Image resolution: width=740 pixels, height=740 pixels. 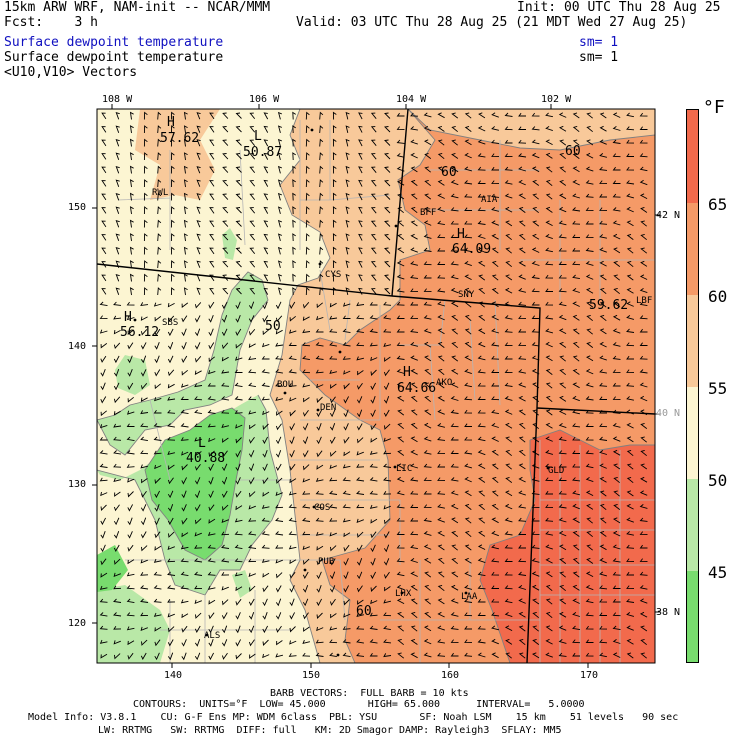 What do you see at coordinates (71, 72) in the screenshot?
I see `vector-label: <U10,V10> Vectors` at bounding box center [71, 72].